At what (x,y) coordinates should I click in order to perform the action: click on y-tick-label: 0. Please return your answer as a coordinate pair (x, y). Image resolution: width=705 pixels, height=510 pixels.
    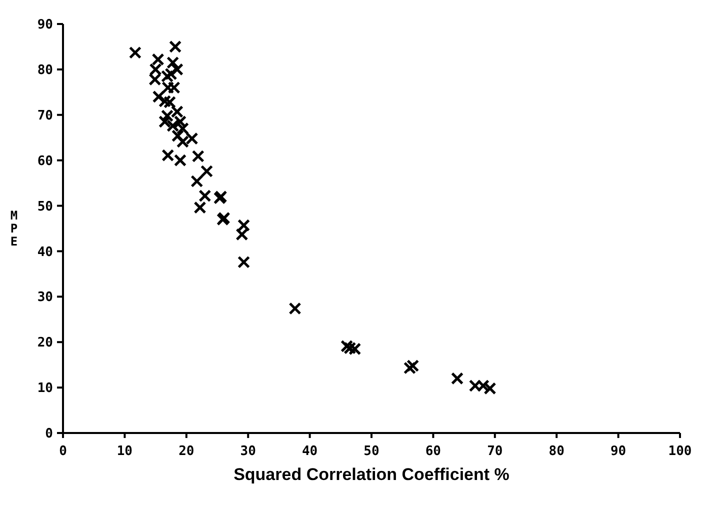
    Looking at the image, I should click on (49, 434).